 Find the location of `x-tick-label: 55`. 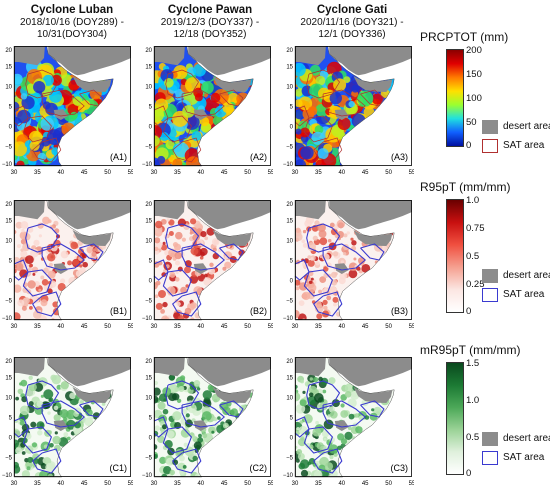

x-tick-label: 55 is located at coordinates (270, 484).